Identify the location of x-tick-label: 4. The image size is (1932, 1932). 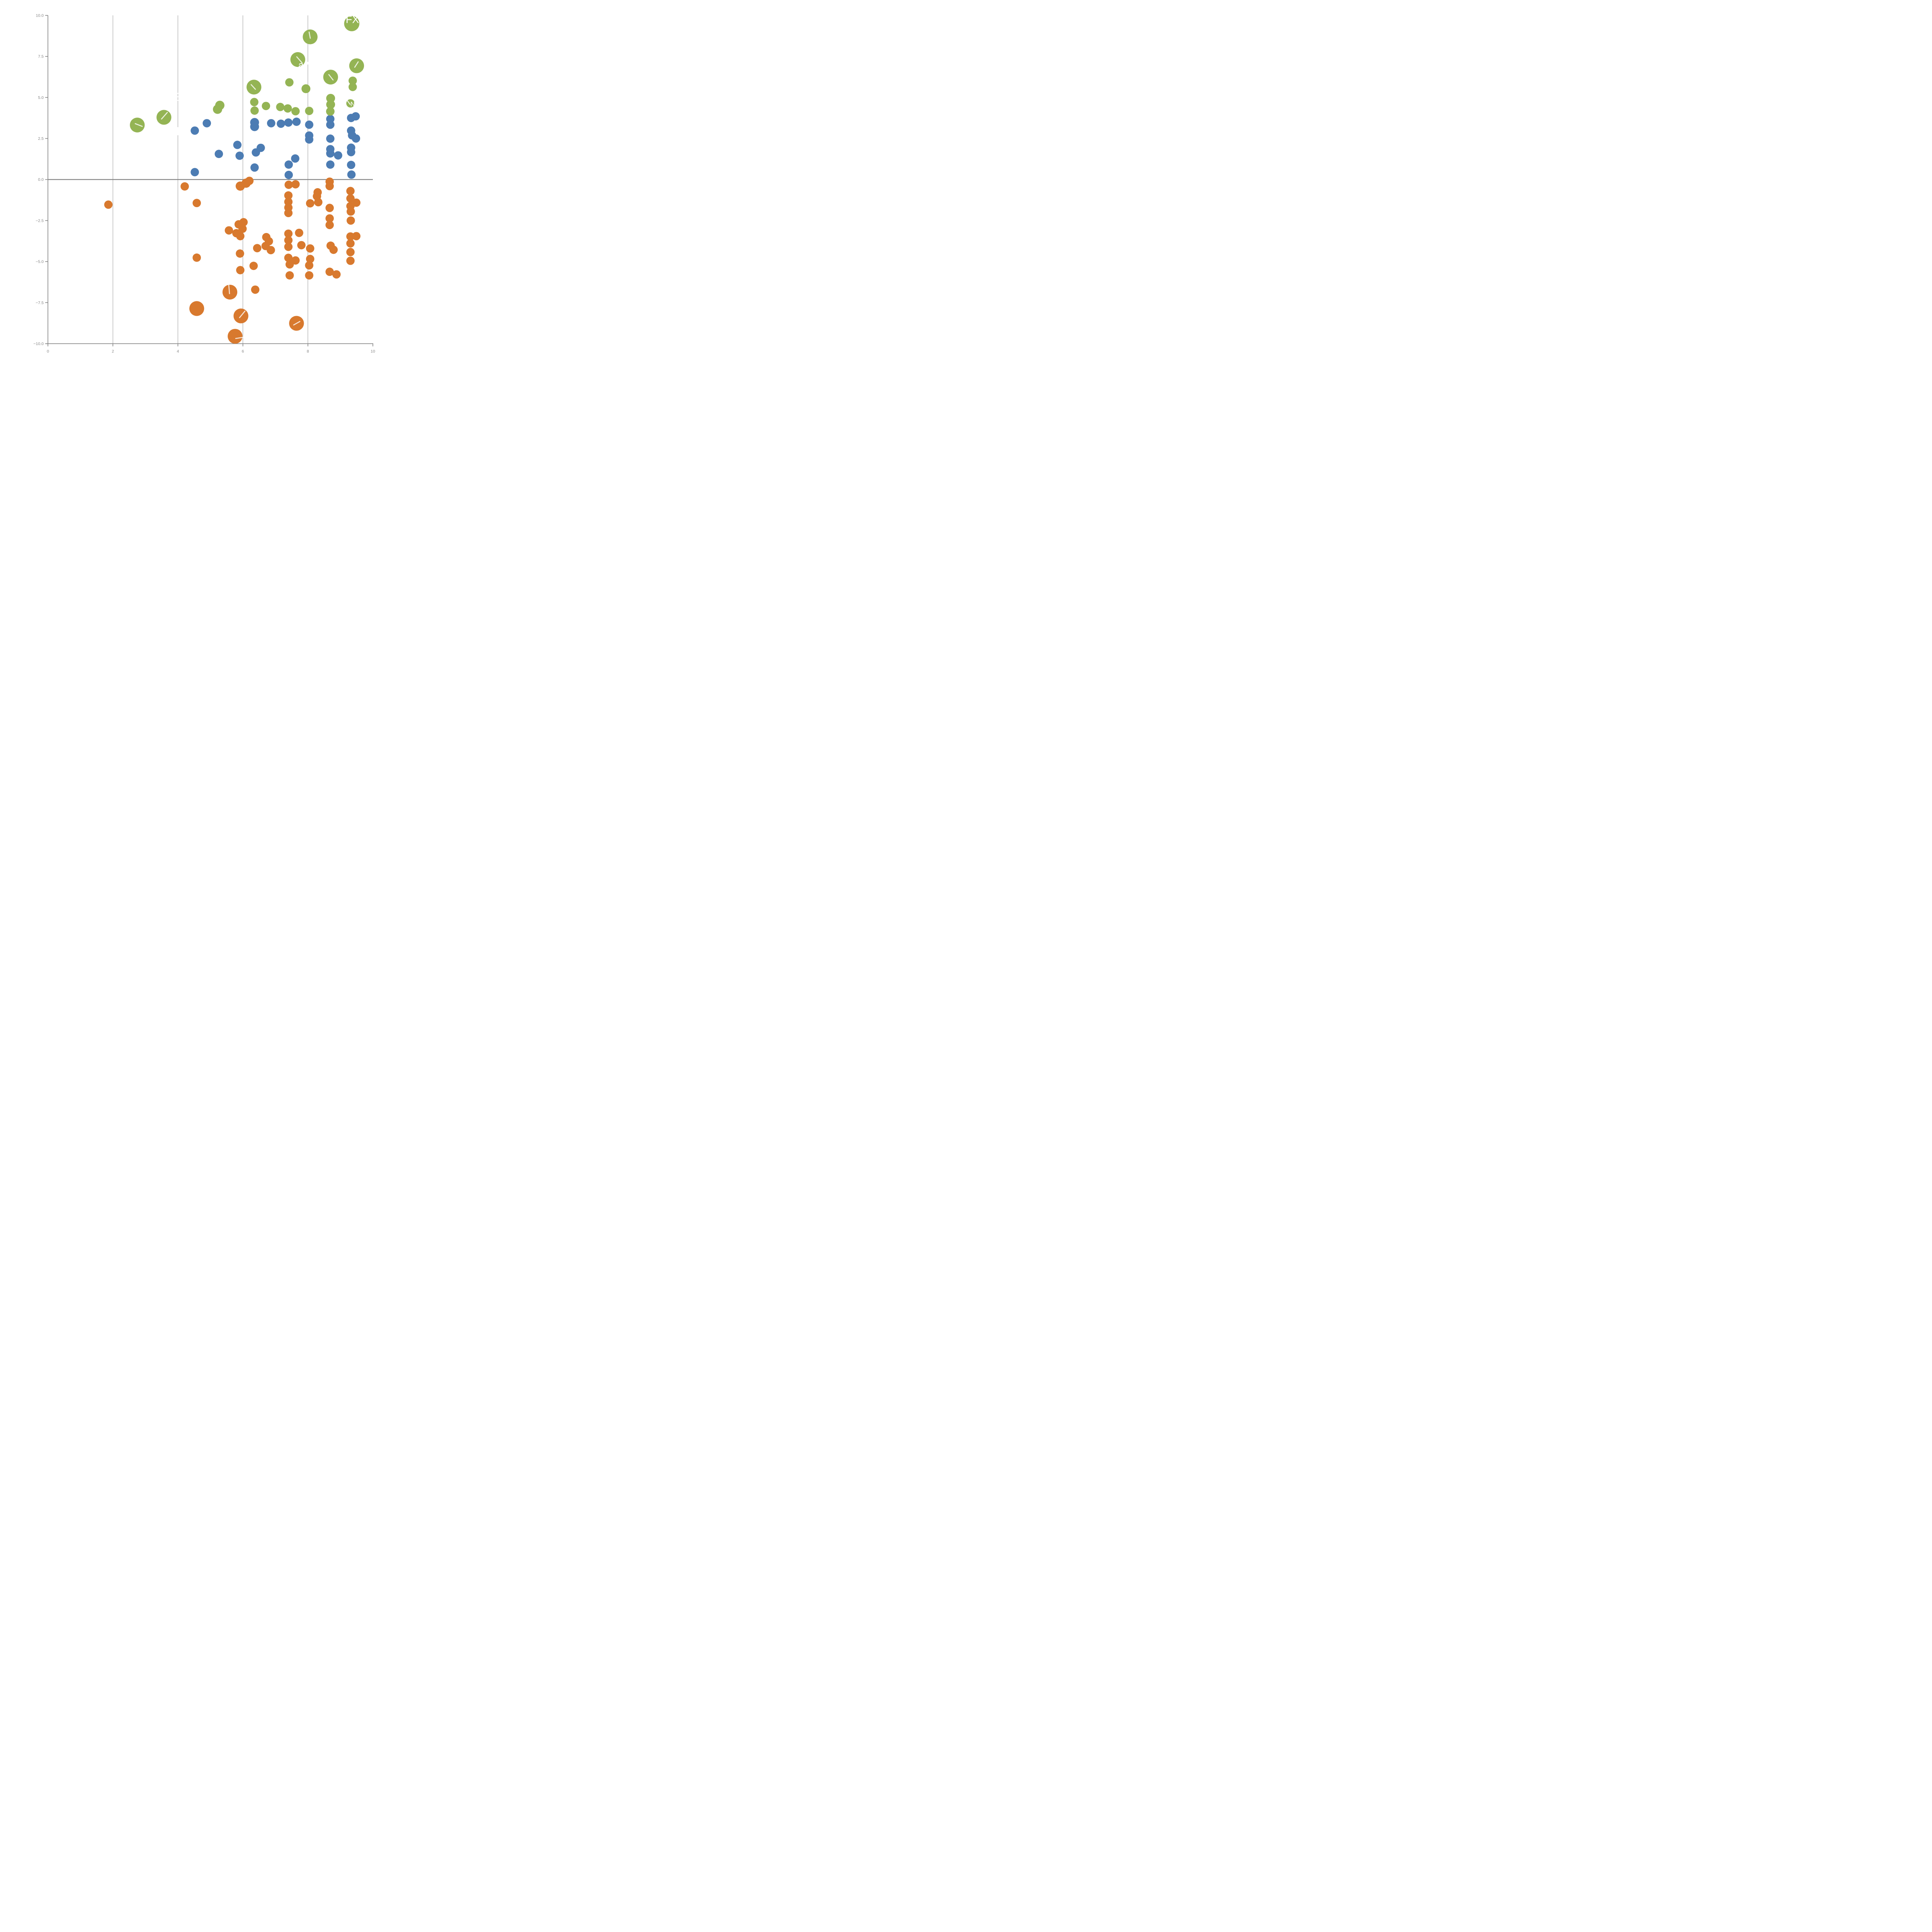
(178, 351).